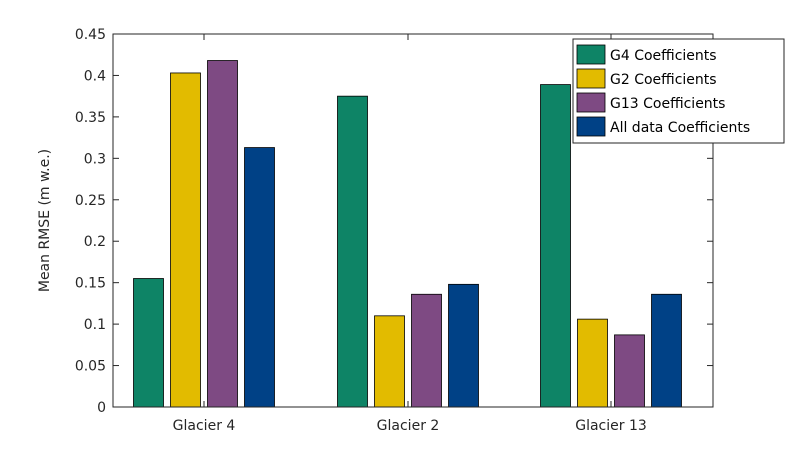 The height and width of the screenshot is (458, 788). I want to click on legend-label: All data Coefficients, so click(680, 128).